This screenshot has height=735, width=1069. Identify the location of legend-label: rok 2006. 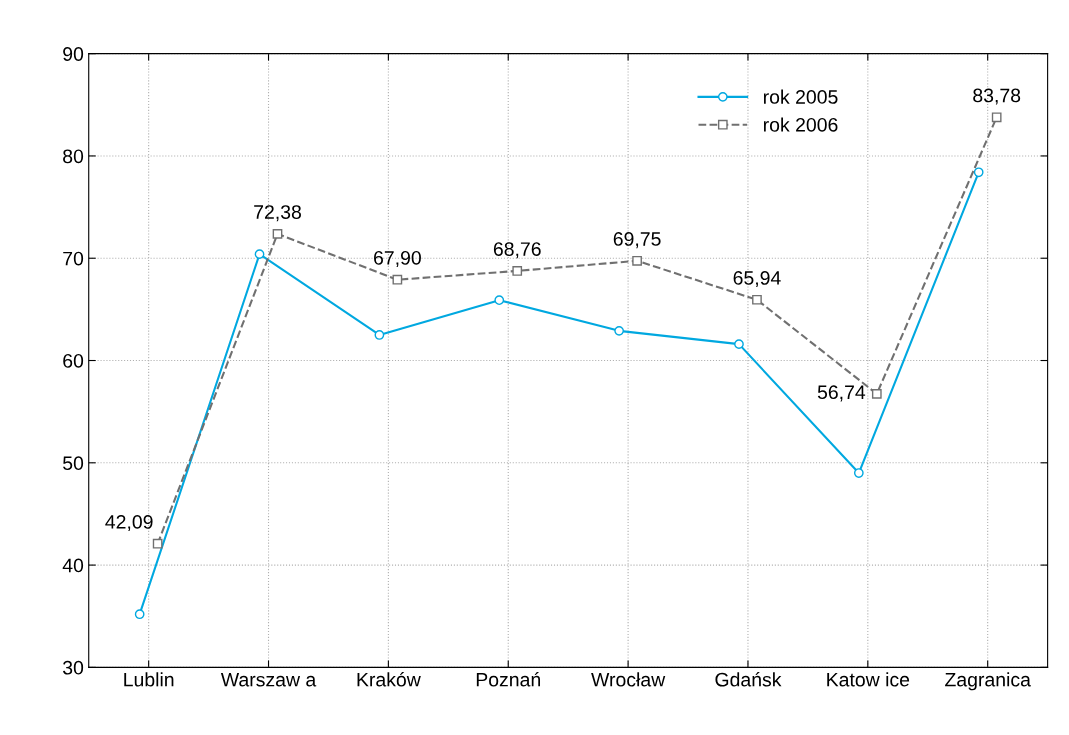
(800, 124).